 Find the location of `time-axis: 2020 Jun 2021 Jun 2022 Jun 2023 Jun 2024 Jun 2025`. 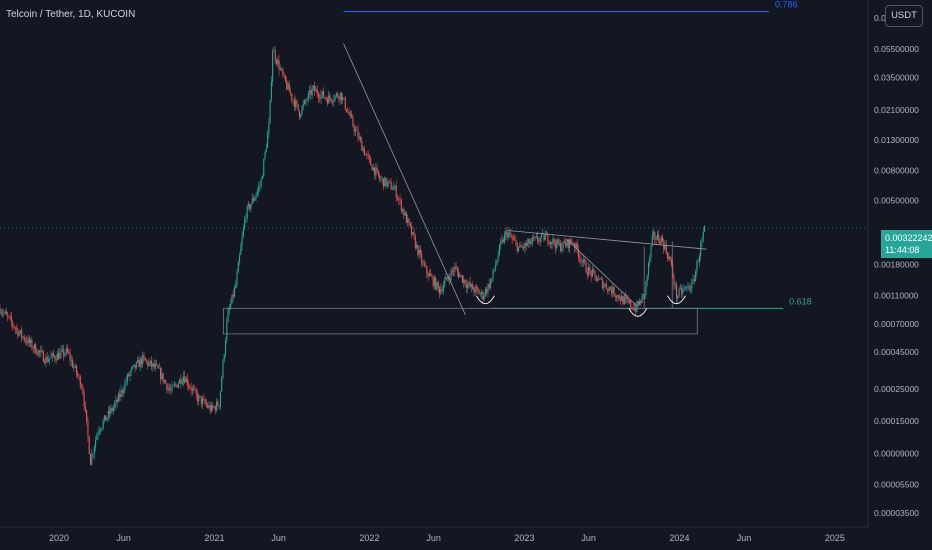

time-axis: 2020 Jun 2021 Jun 2022 Jun 2023 Jun 2024 Jun 2025 is located at coordinates (447, 538).